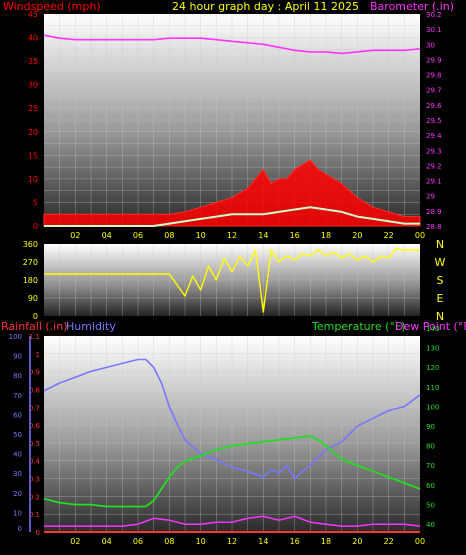  I want to click on temperature-tick-label: 50, so click(430, 505).